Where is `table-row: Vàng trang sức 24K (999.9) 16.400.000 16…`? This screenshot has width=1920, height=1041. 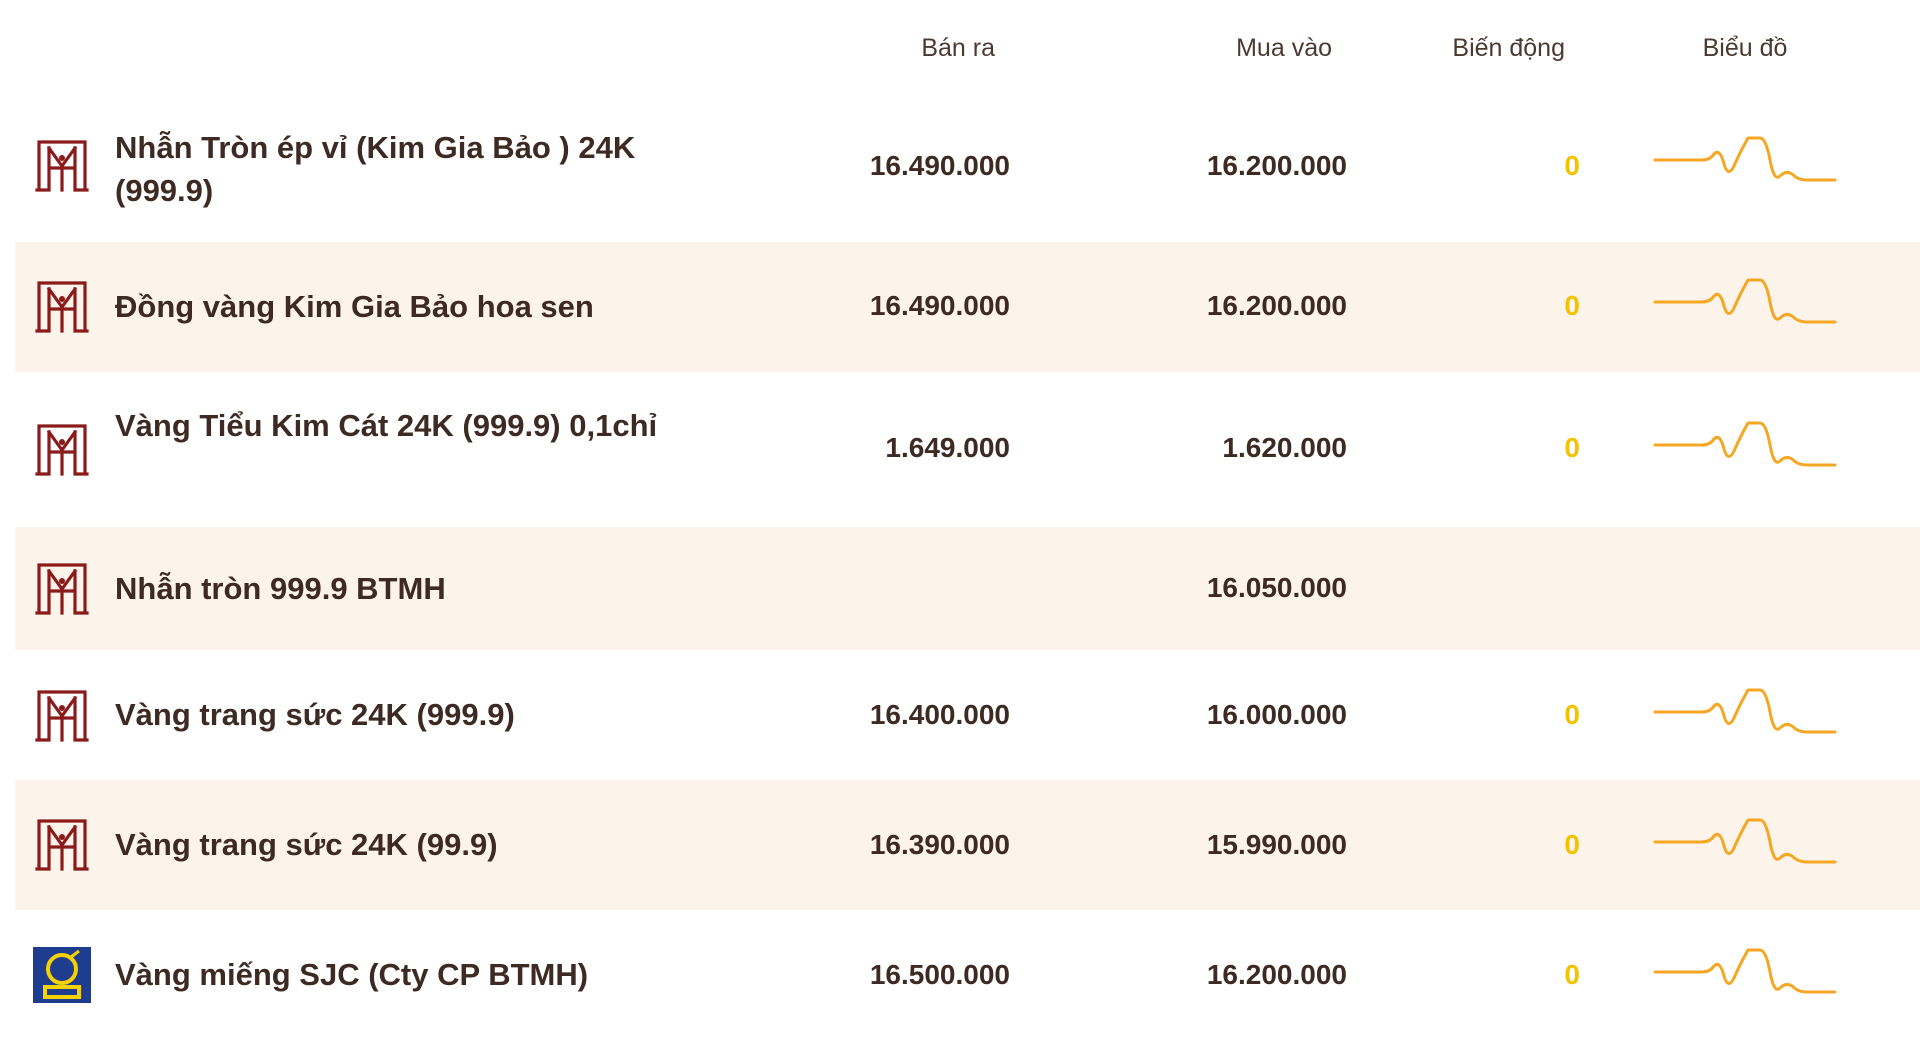 table-row: Vàng trang sức 24K (999.9) 16.400.000 16… is located at coordinates (967, 715).